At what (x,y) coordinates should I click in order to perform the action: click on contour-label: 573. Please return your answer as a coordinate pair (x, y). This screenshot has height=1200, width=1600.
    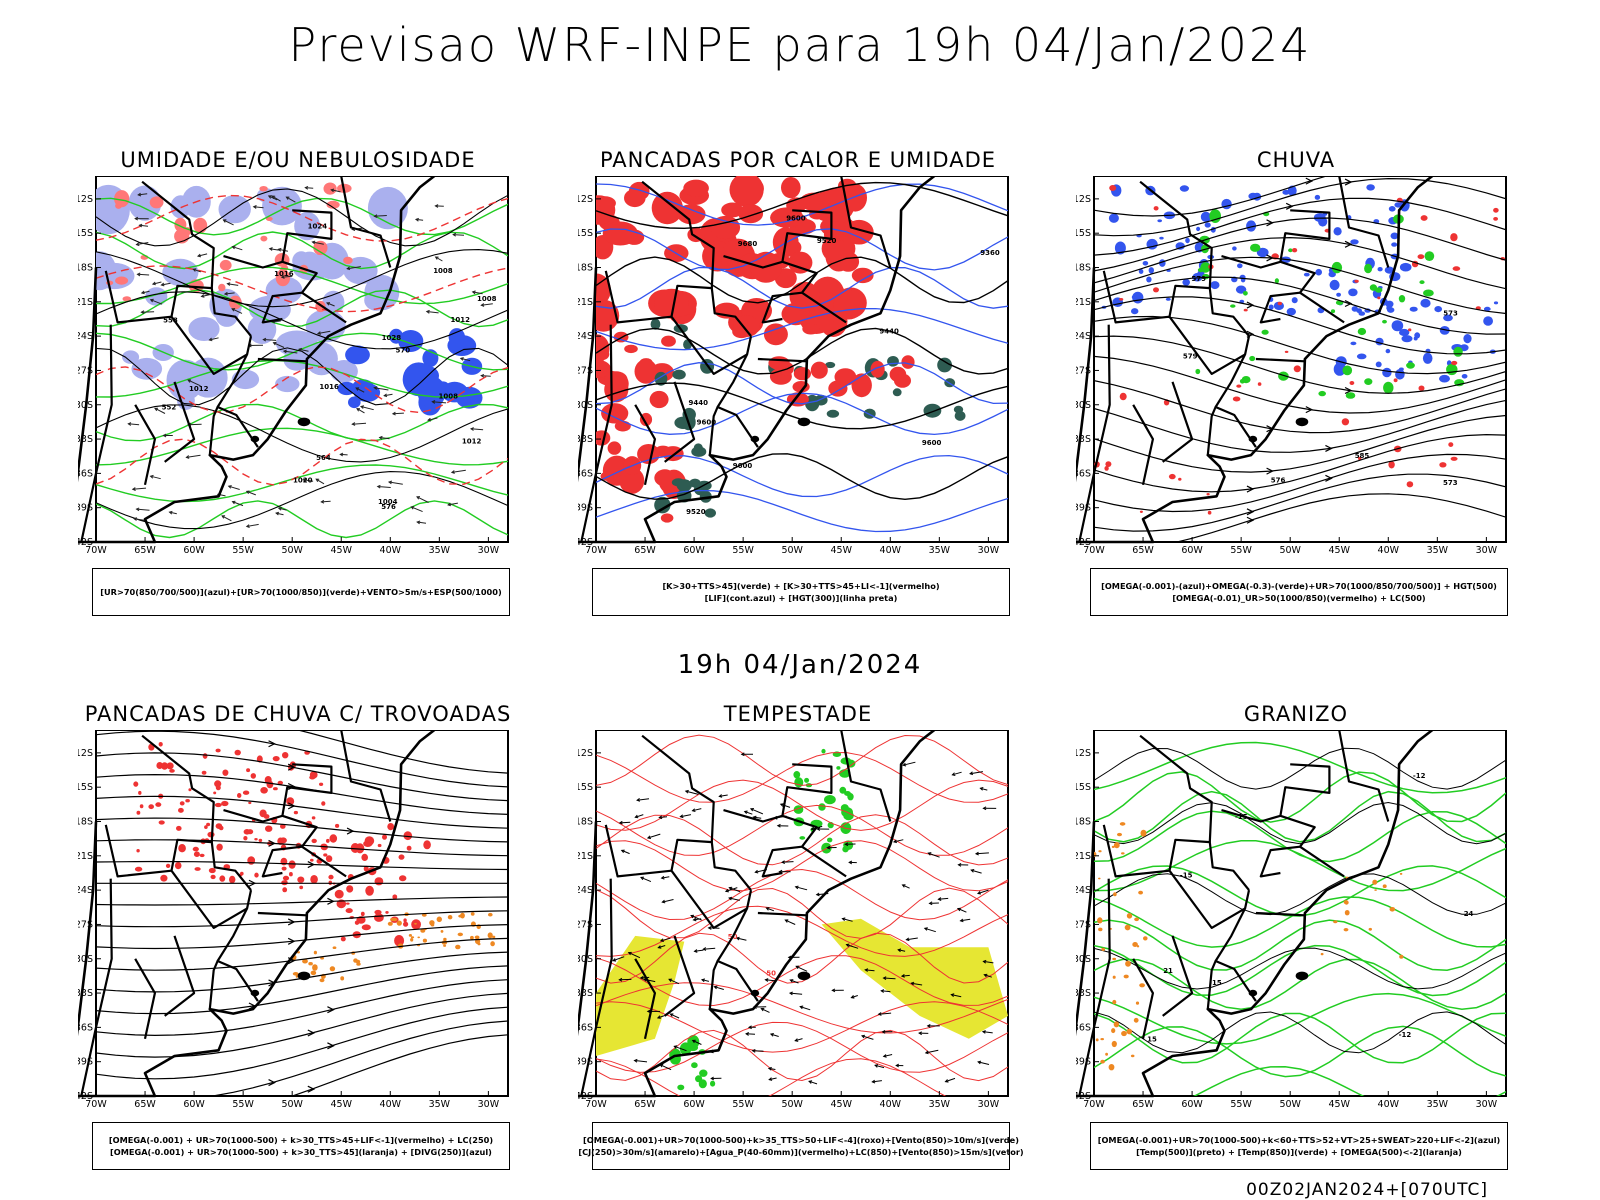
    Looking at the image, I should click on (1450, 314).